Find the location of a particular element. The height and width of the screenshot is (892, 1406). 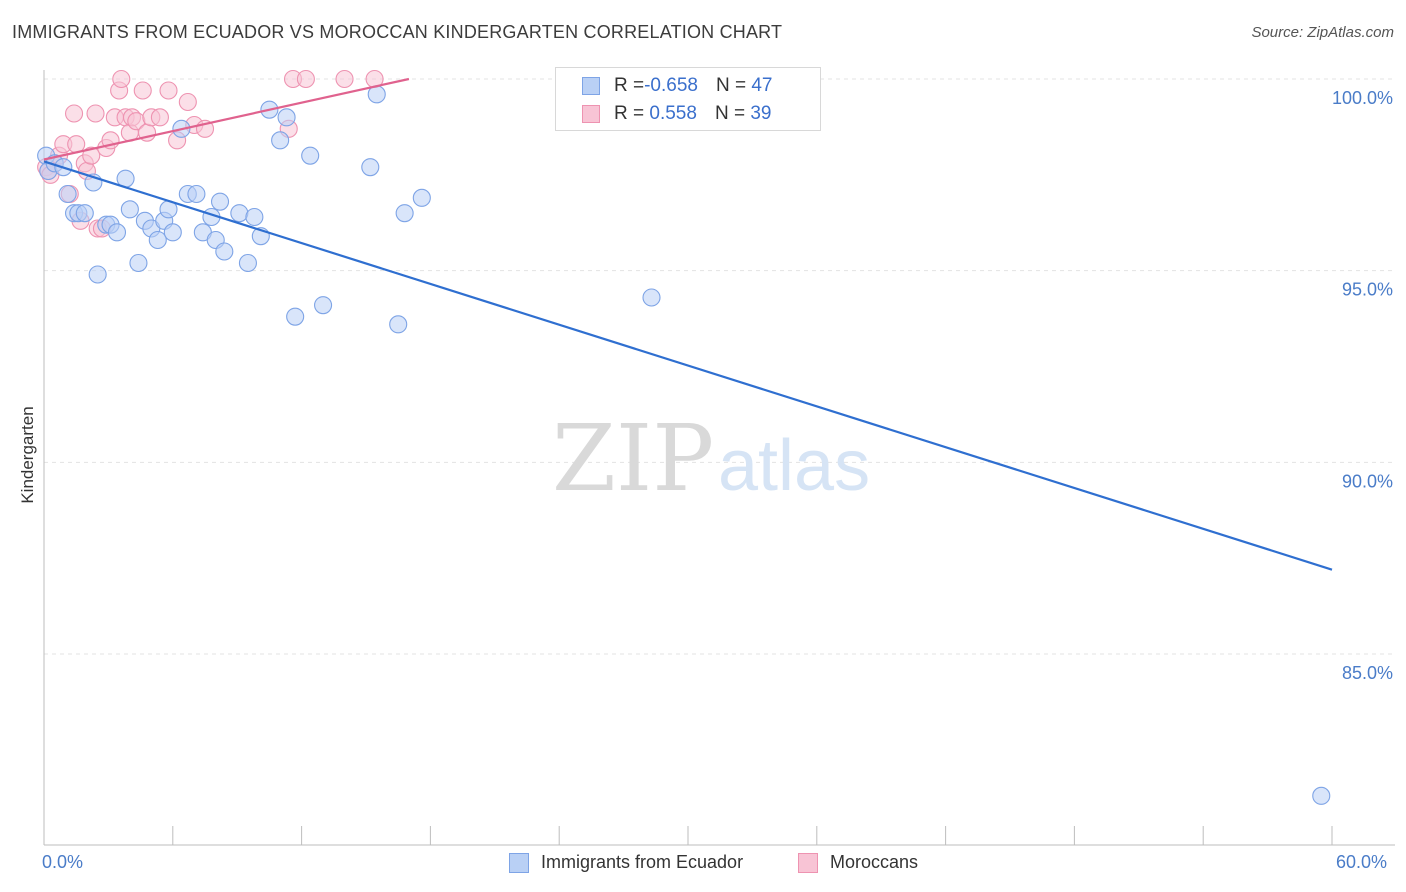

legend-swatch-moroccans is located at coordinates (591, 114).